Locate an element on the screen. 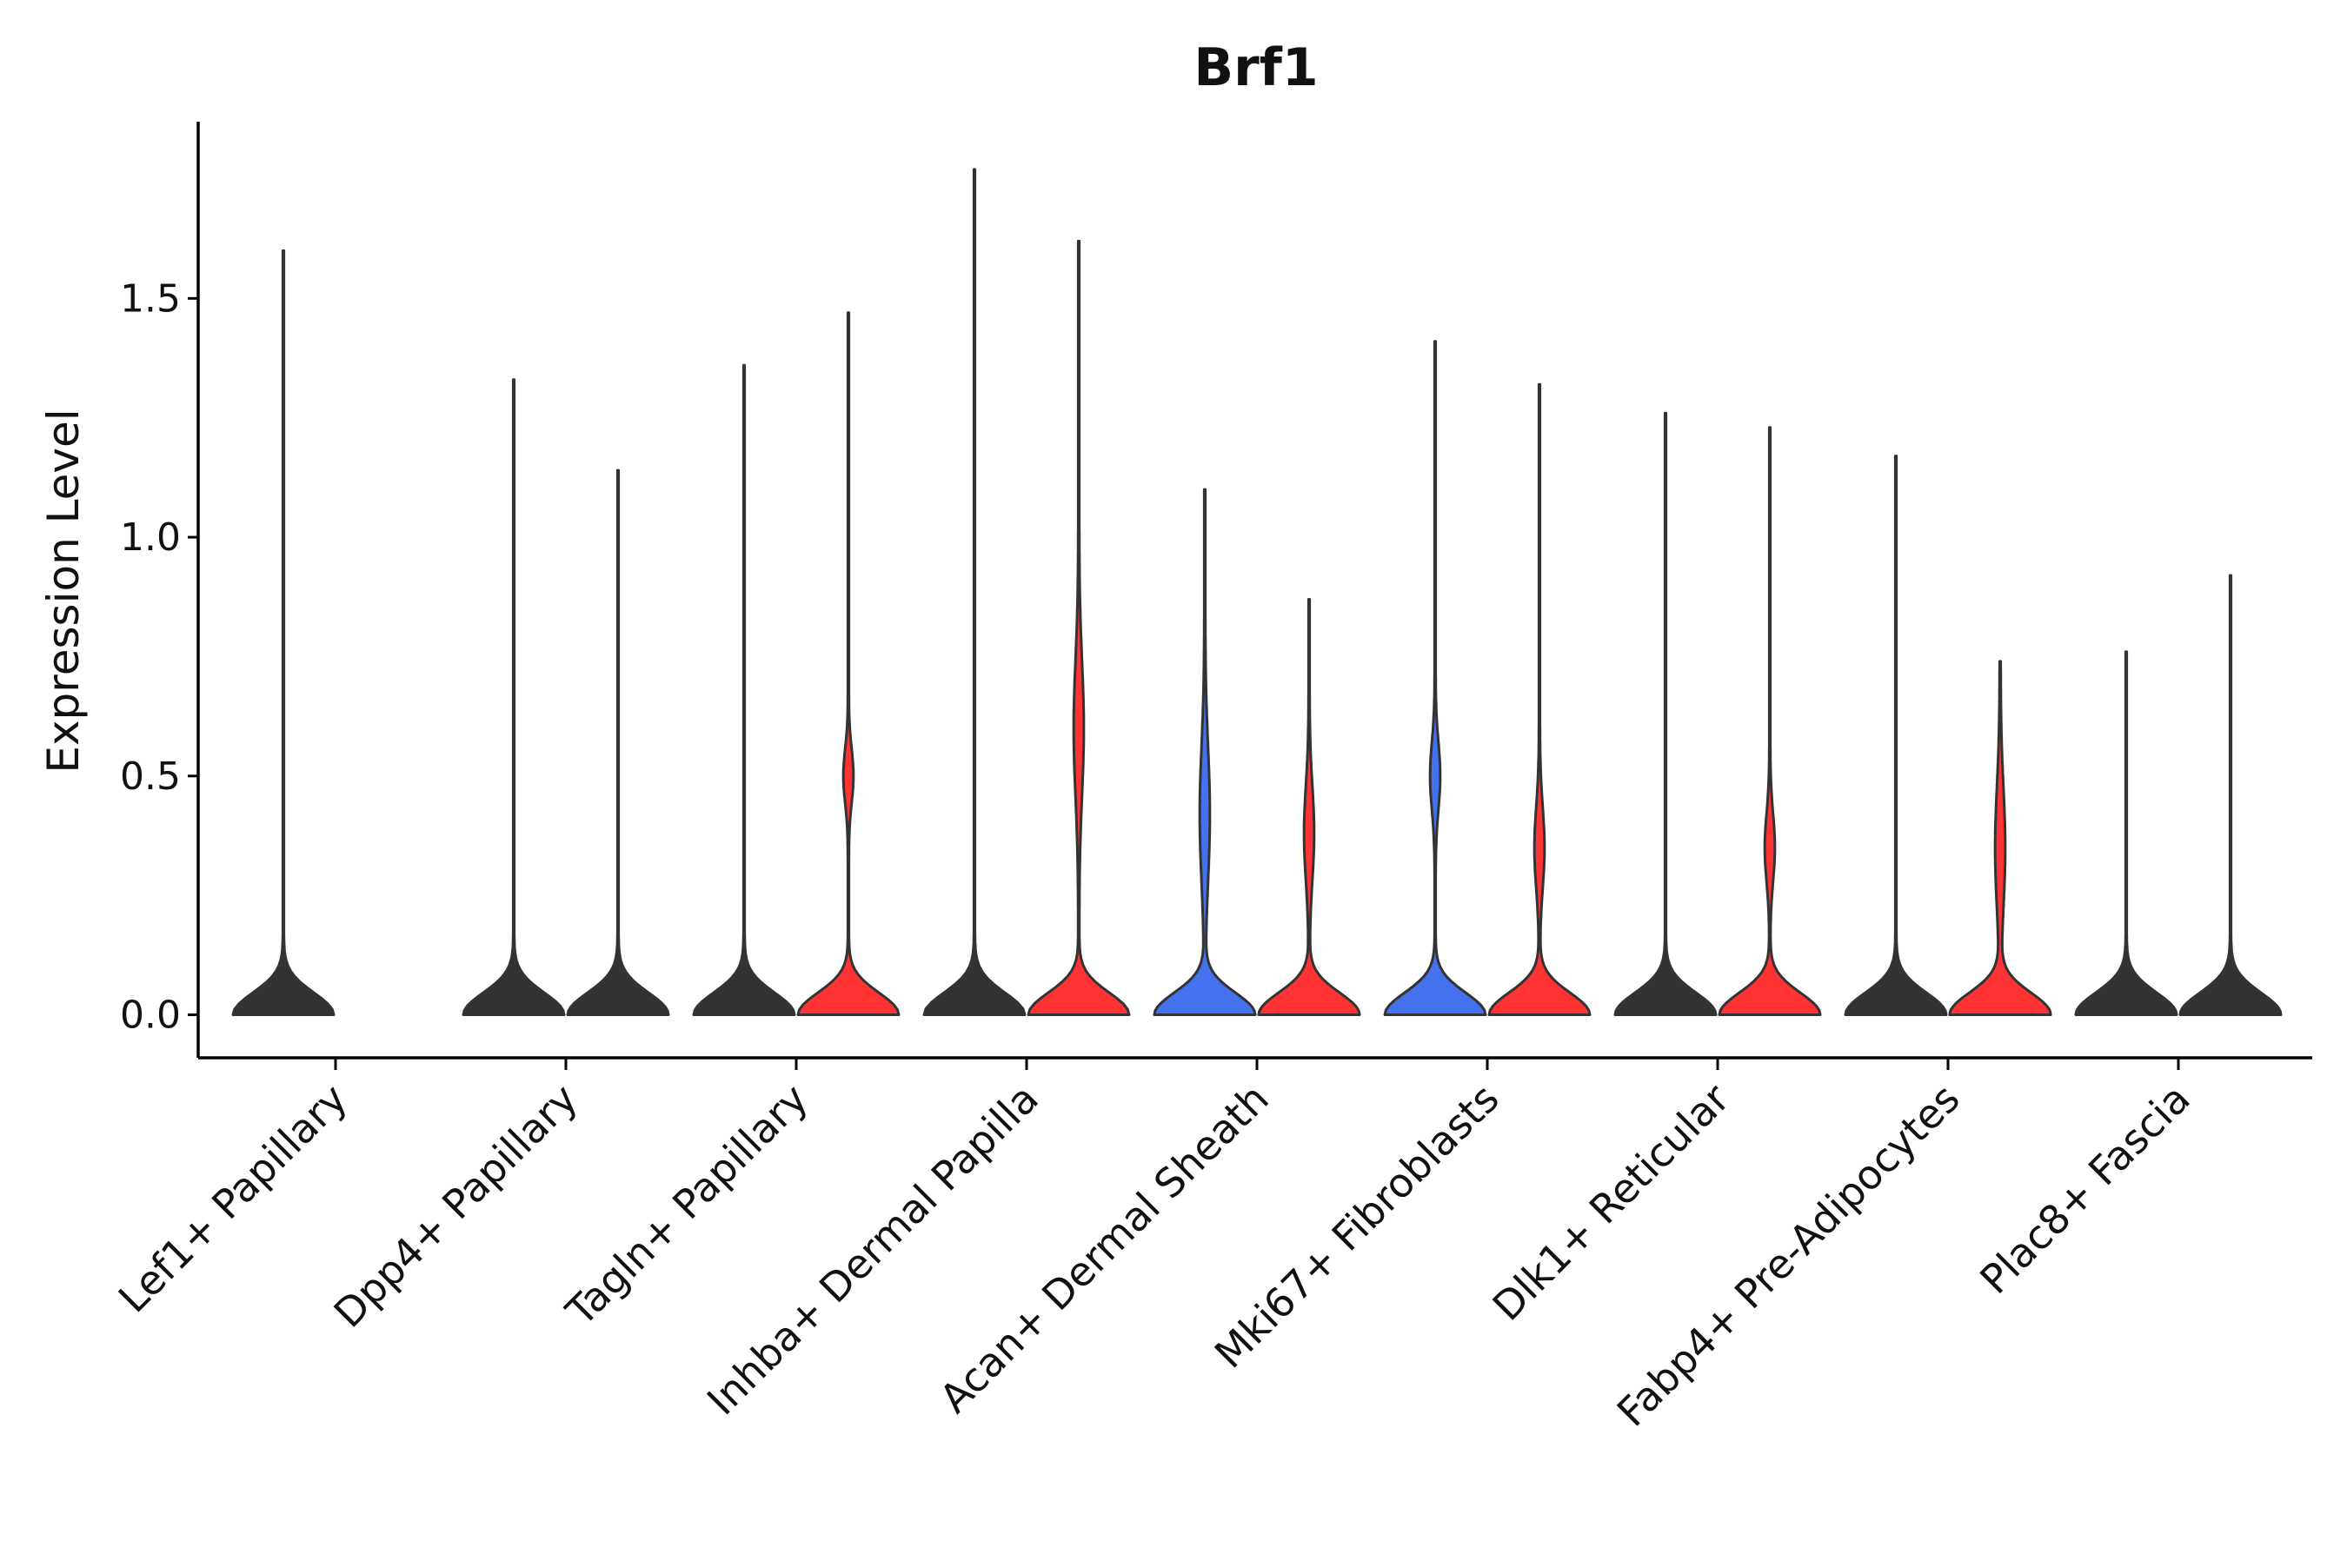 The image size is (2347, 1568). violin-6-left is located at coordinates (1666, 713).